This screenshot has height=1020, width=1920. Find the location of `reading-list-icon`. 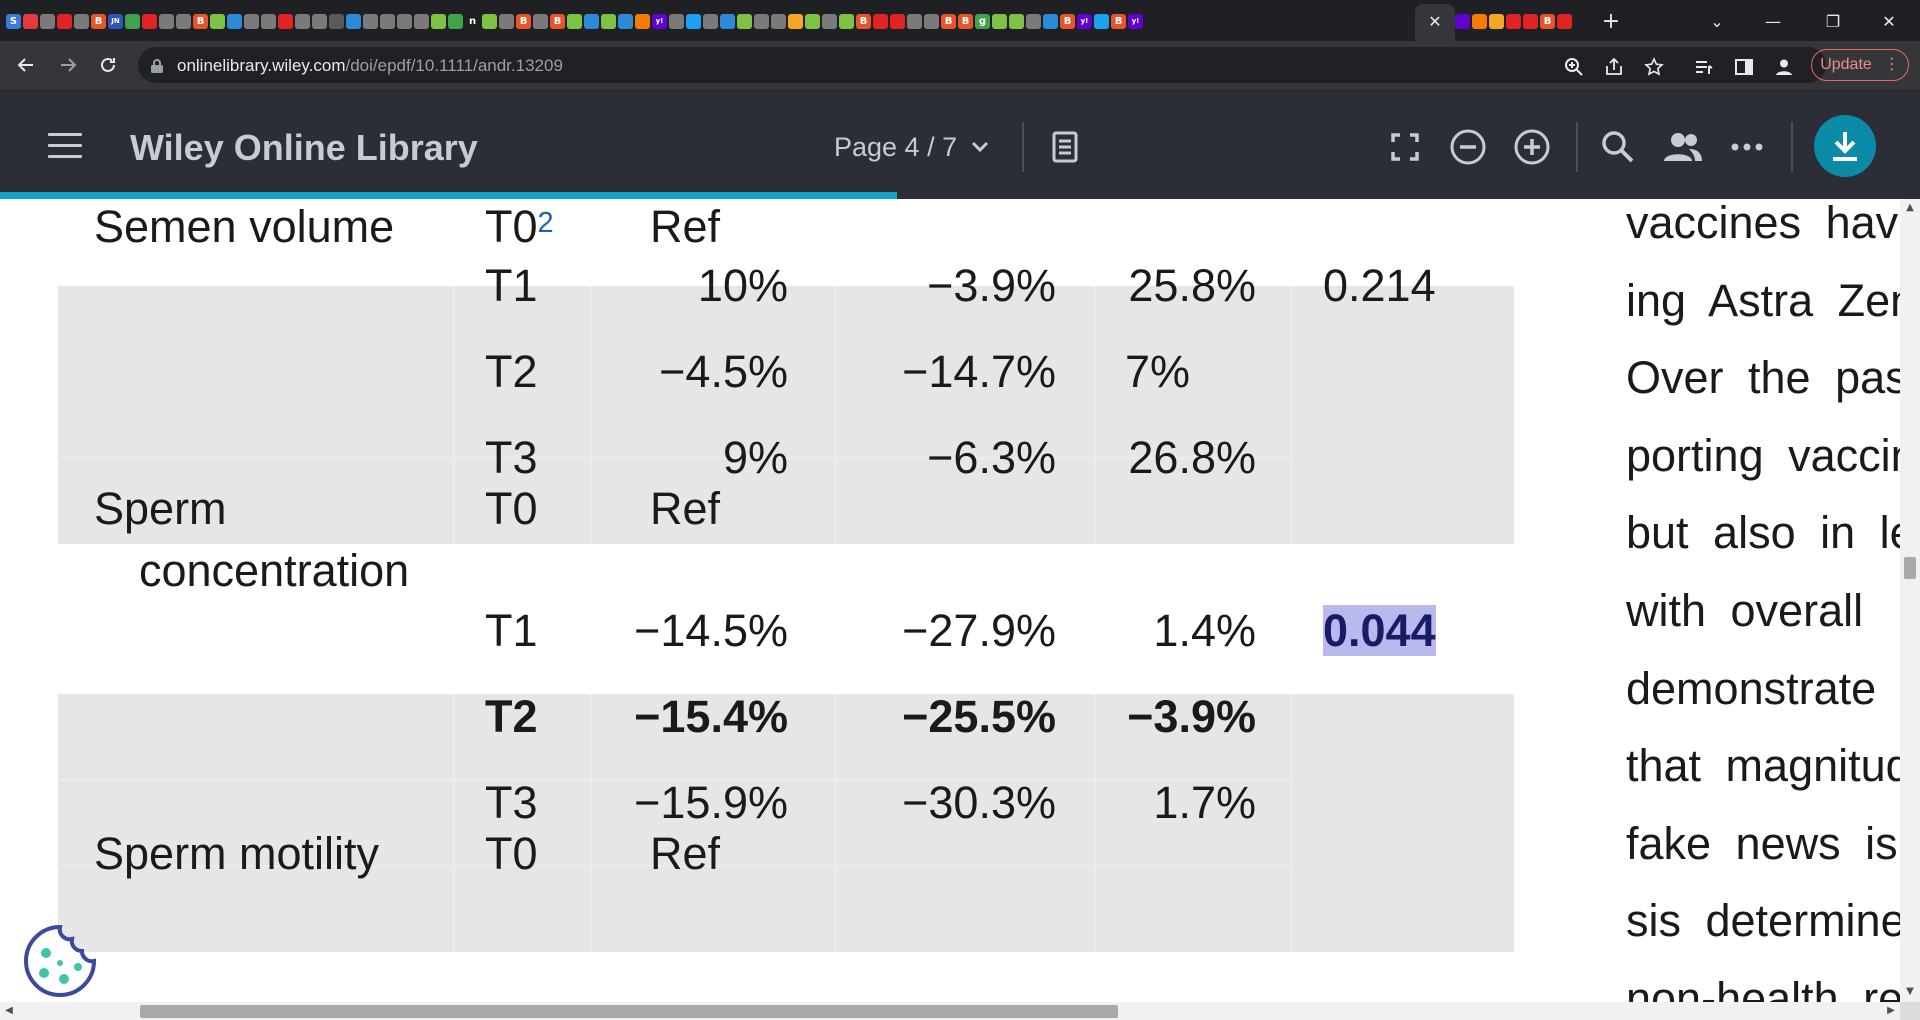

reading-list-icon is located at coordinates (1704, 67).